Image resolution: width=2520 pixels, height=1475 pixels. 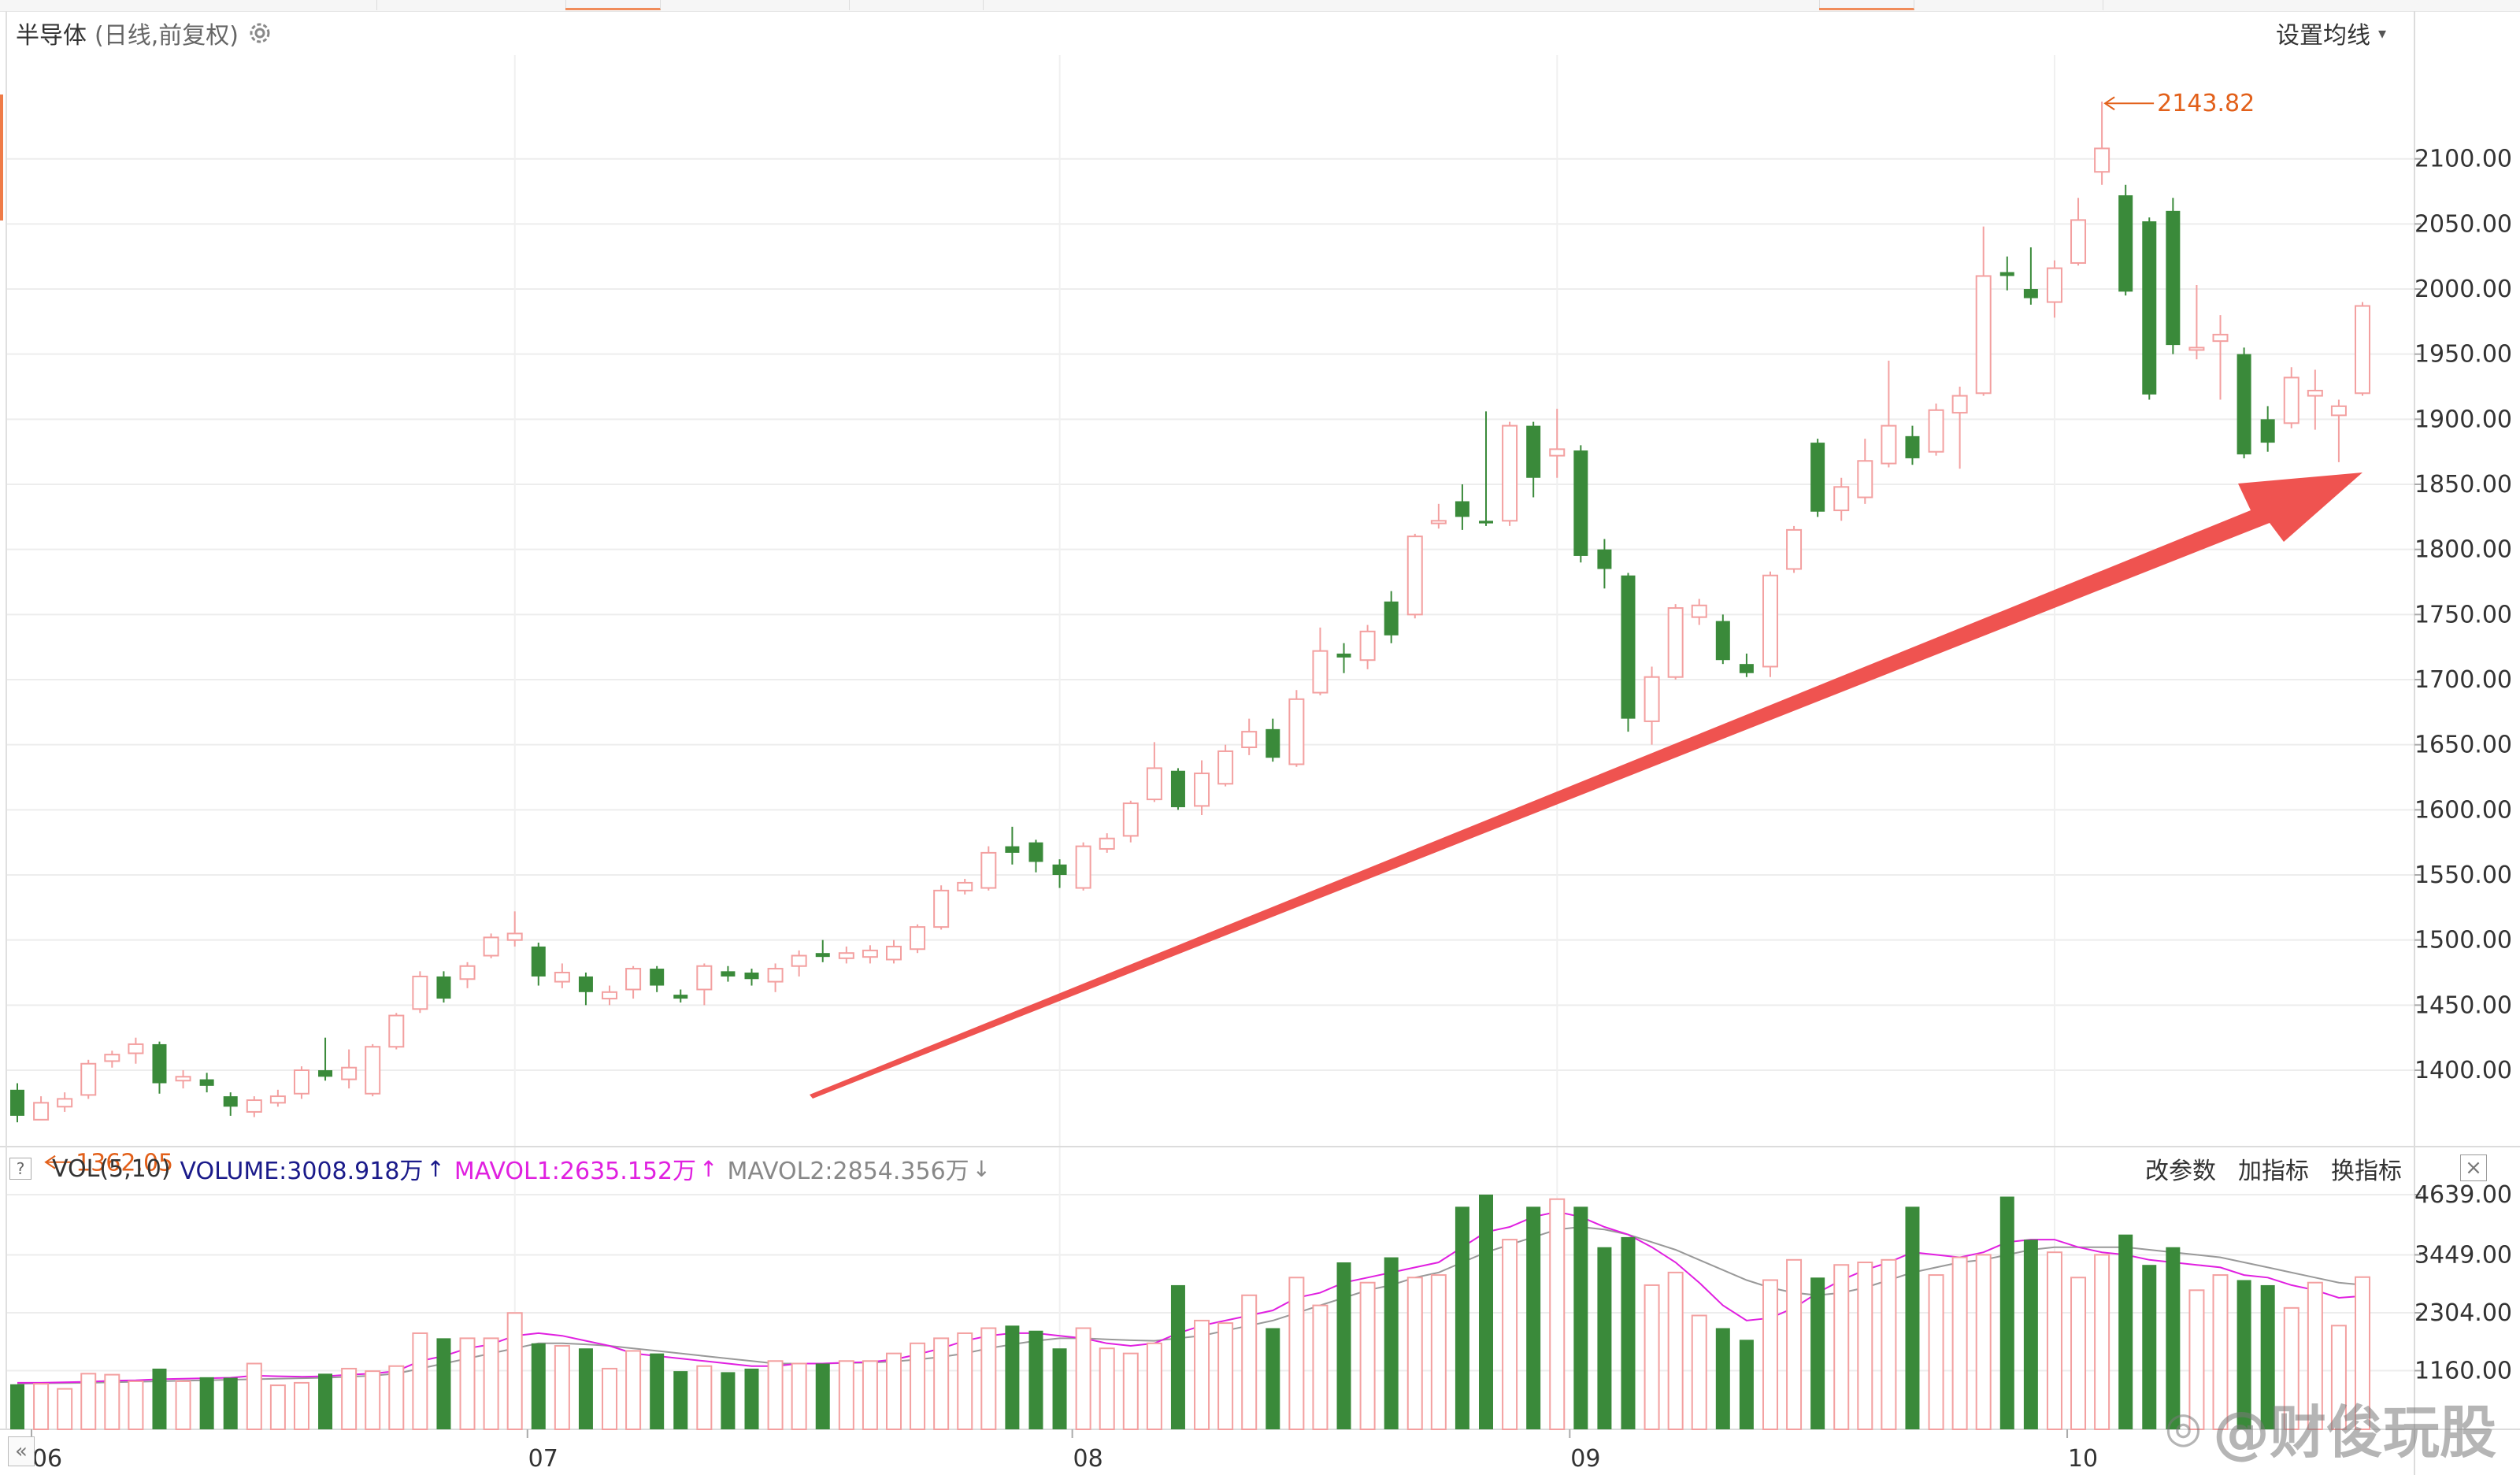 What do you see at coordinates (2463, 941) in the screenshot?
I see `y-tick-label: 1500.00` at bounding box center [2463, 941].